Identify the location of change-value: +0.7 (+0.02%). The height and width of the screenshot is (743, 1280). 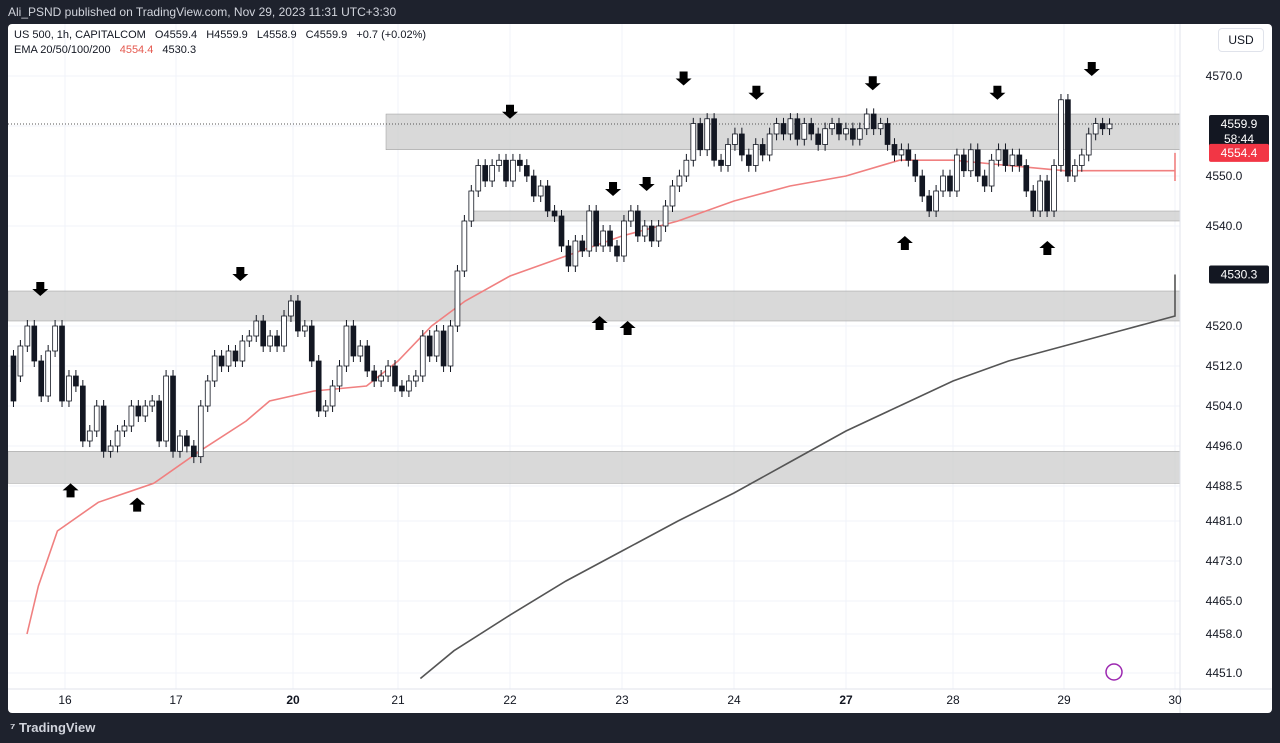
(391, 35).